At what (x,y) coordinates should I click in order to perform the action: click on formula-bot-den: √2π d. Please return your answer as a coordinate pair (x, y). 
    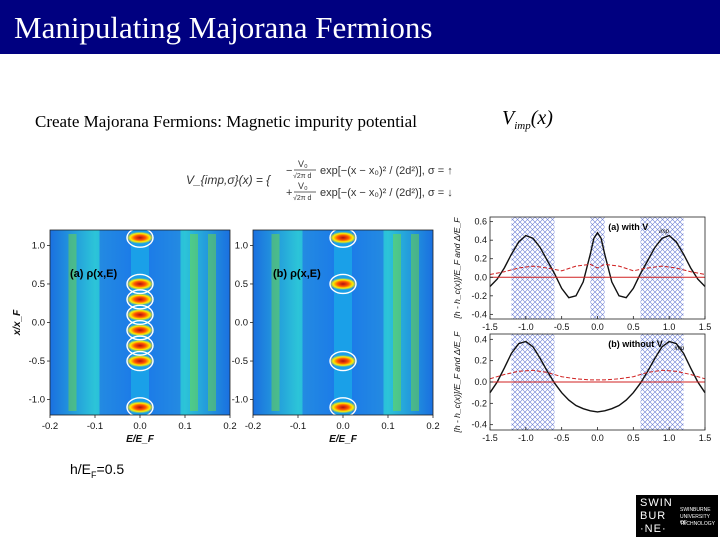
    Looking at the image, I should click on (302, 198).